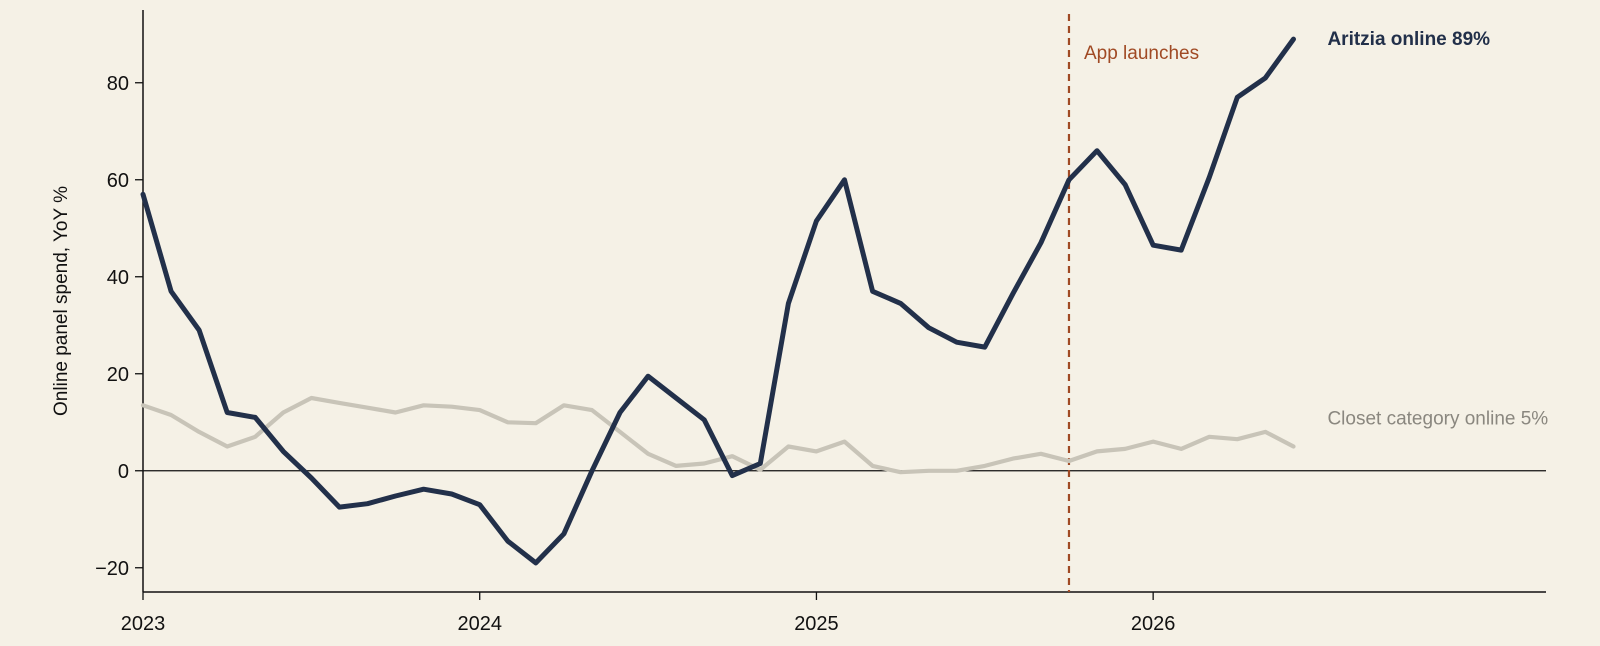 The image size is (1600, 646). I want to click on y-tick-label: 80, so click(118, 84).